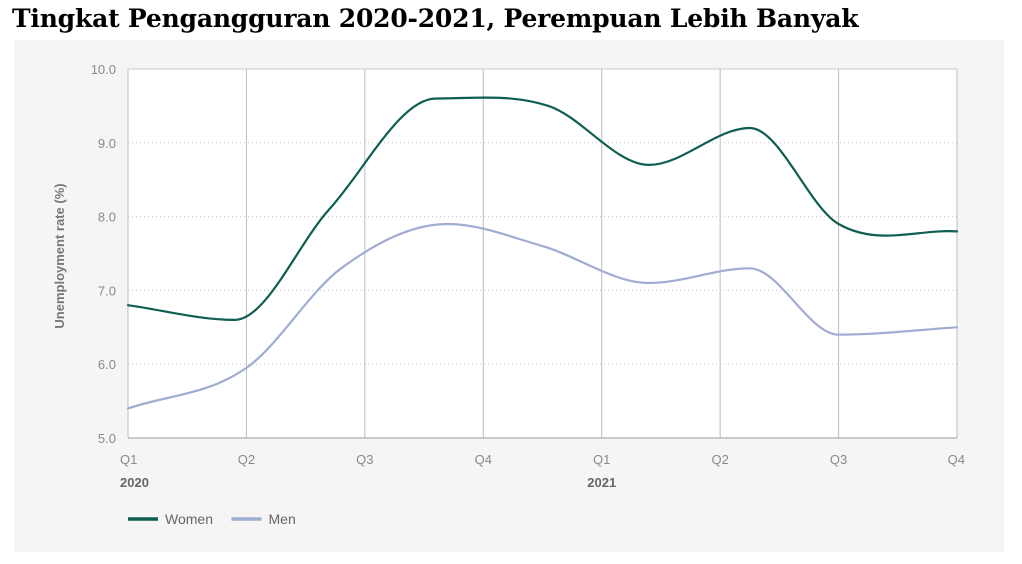 The image size is (1022, 564). Describe the element at coordinates (107, 438) in the screenshot. I see `y-tick-label: 5.0` at that location.